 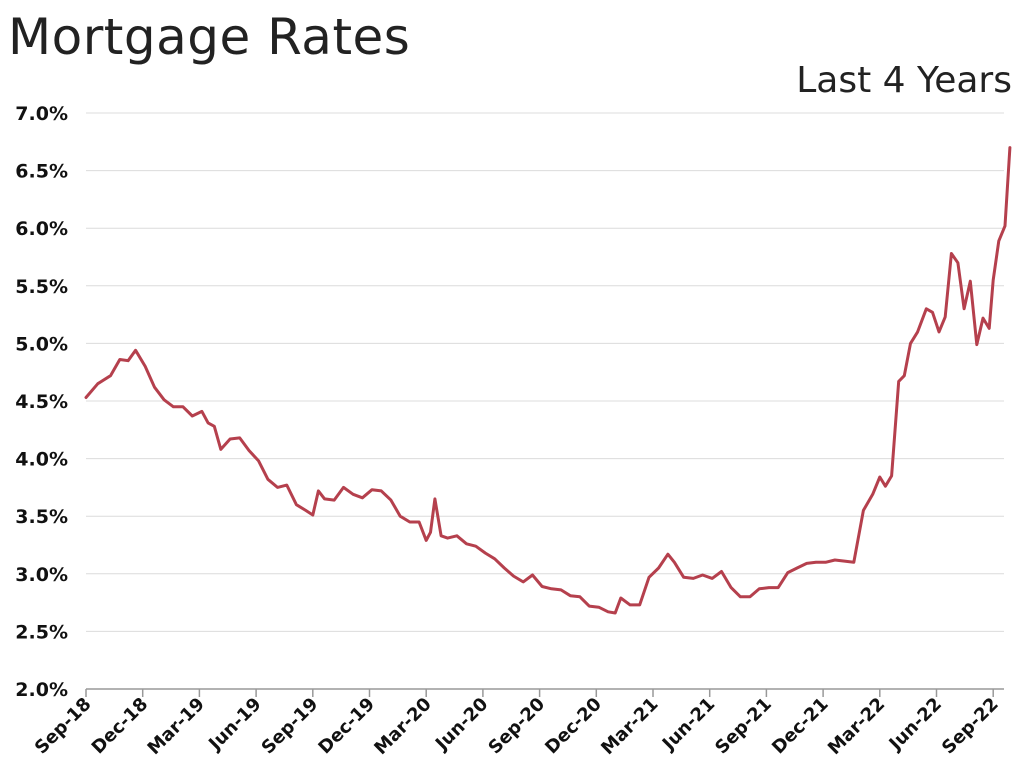 What do you see at coordinates (41, 287) in the screenshot?
I see `y-tick-label: 5.5%` at bounding box center [41, 287].